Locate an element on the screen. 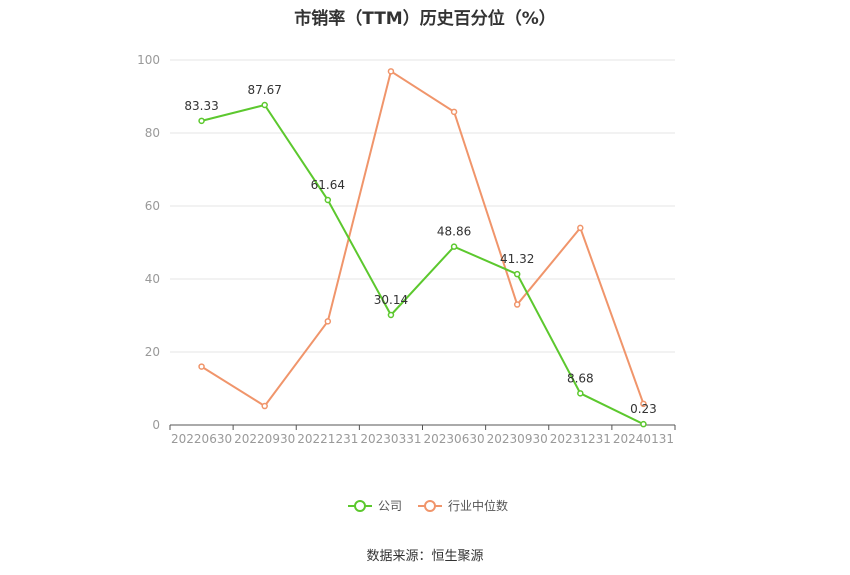 This screenshot has height=575, width=850. x-tick-label: 20230630 is located at coordinates (454, 439).